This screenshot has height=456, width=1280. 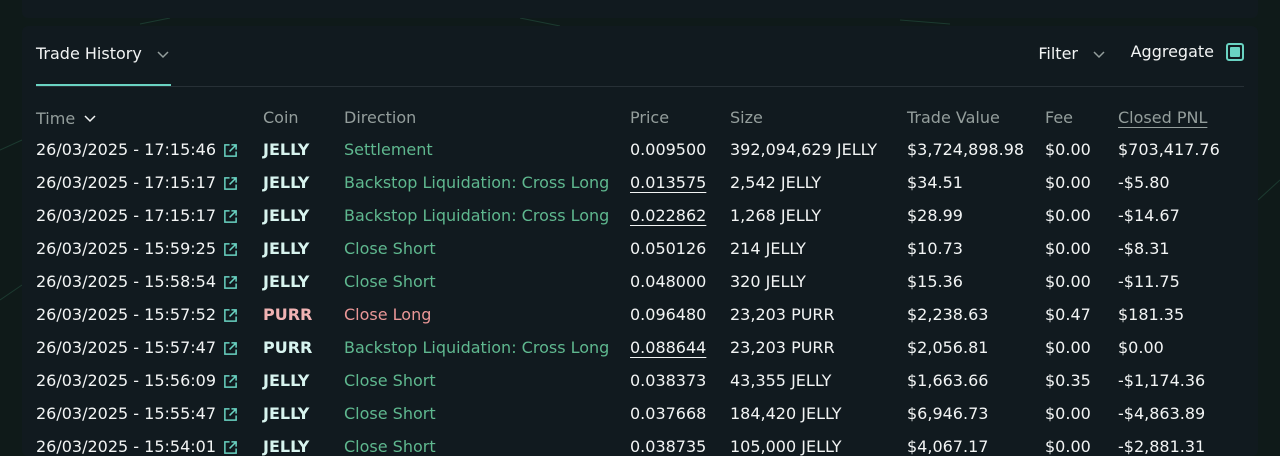 I want to click on trade-price: 0.013575, so click(x=668, y=182).